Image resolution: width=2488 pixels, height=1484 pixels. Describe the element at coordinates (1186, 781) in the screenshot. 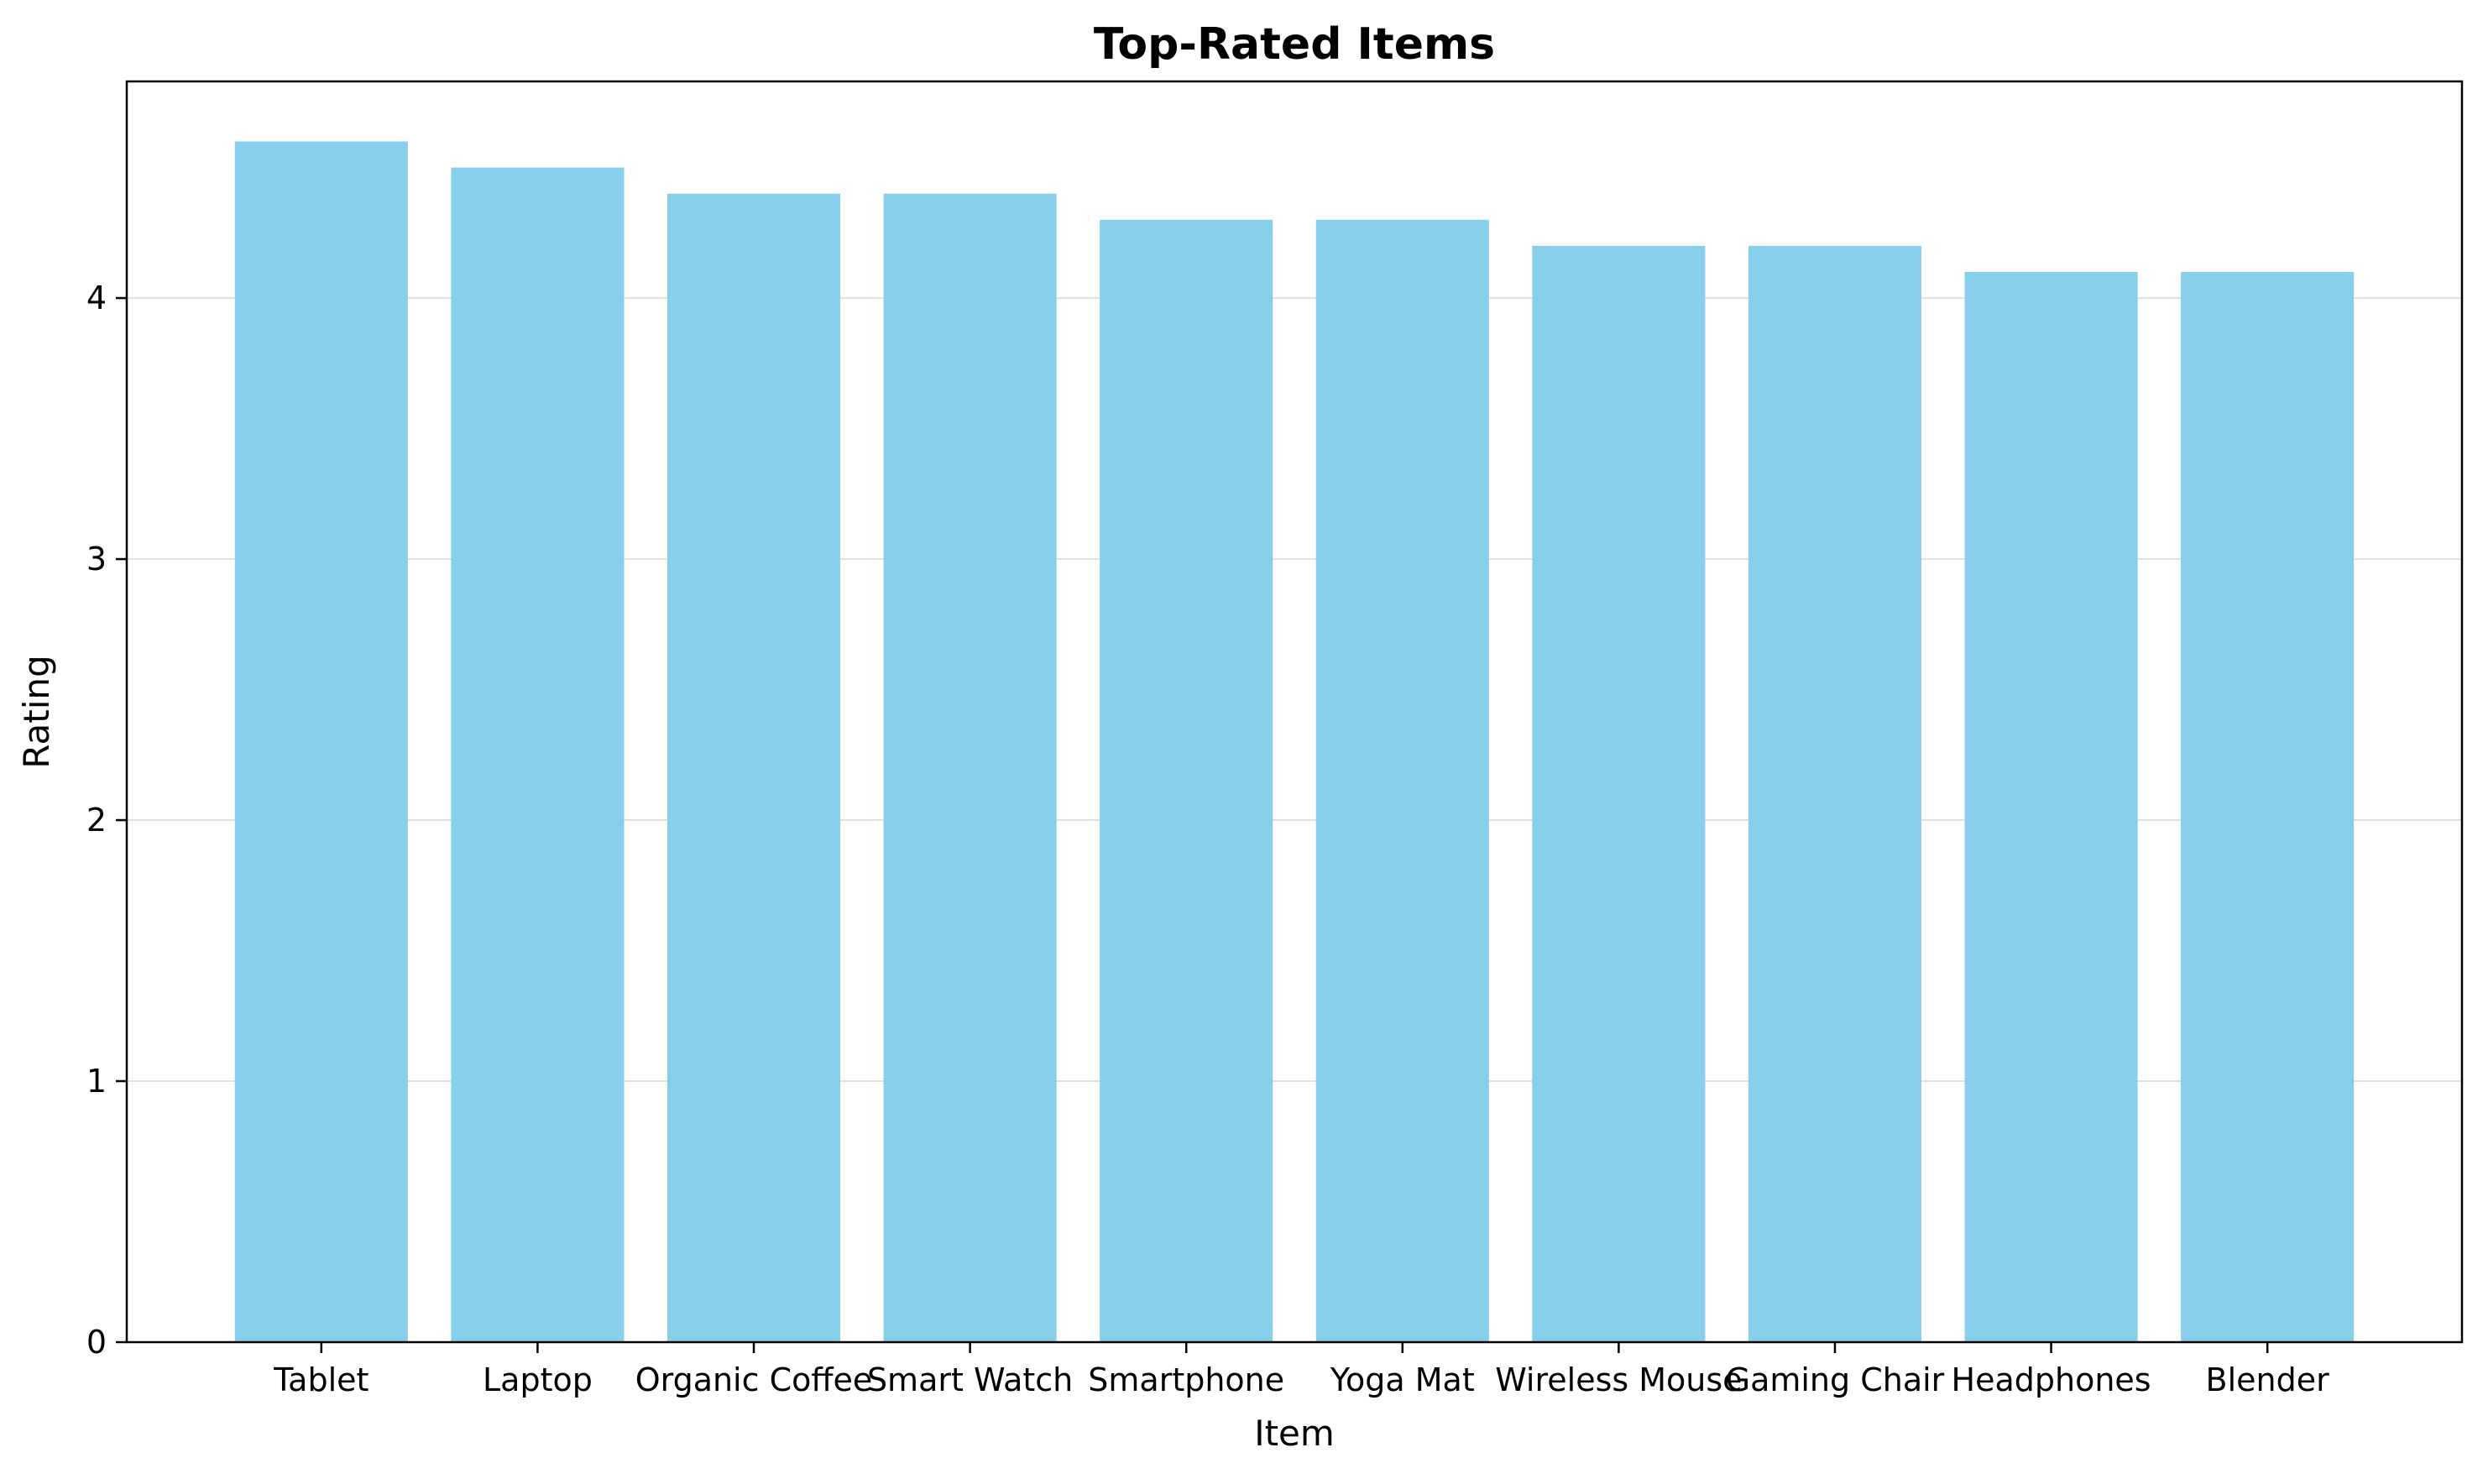

I see `bar-smartphone` at that location.